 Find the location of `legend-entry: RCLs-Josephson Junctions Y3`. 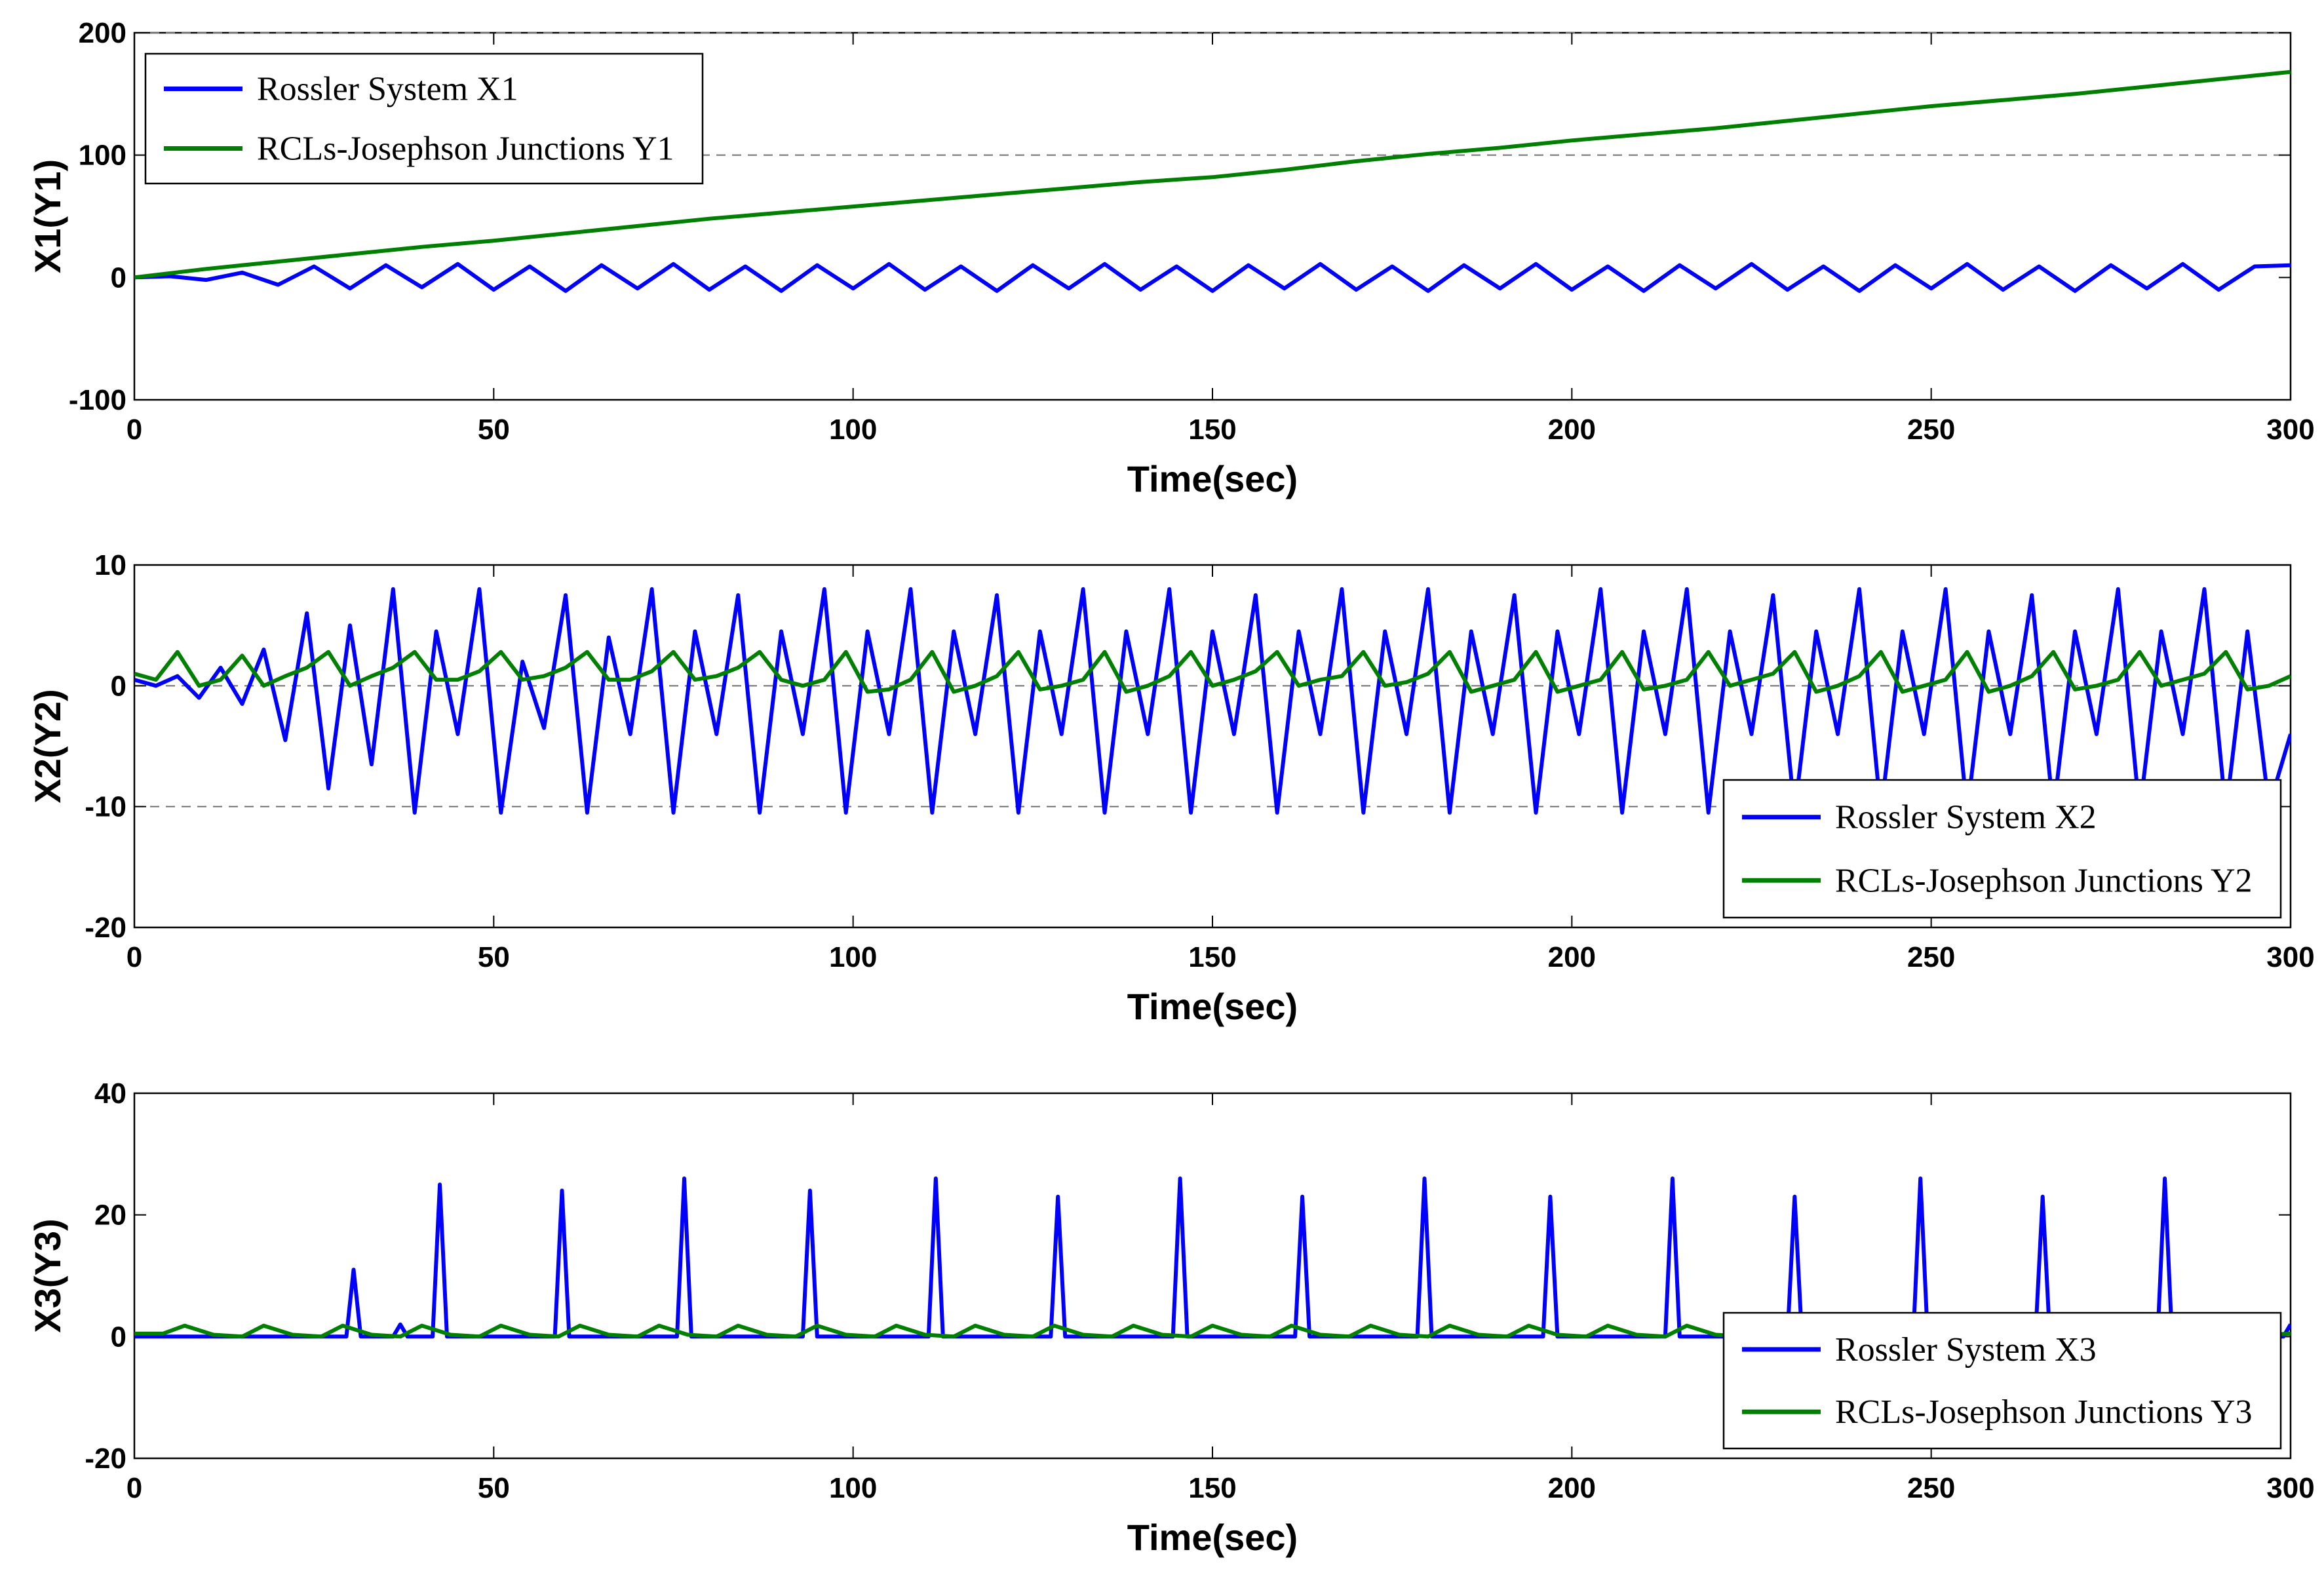

legend-entry: RCLs-Josephson Junctions Y3 is located at coordinates (2044, 1412).